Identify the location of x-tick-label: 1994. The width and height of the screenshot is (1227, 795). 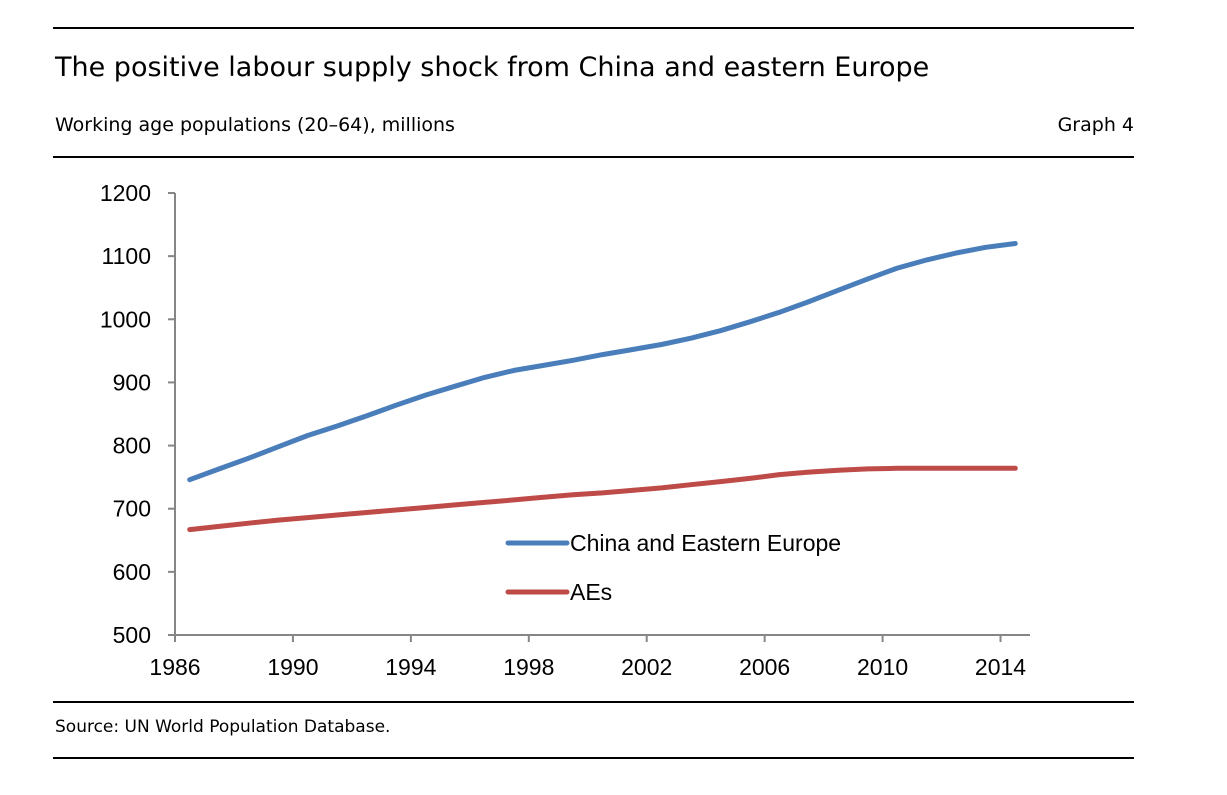
(410, 667).